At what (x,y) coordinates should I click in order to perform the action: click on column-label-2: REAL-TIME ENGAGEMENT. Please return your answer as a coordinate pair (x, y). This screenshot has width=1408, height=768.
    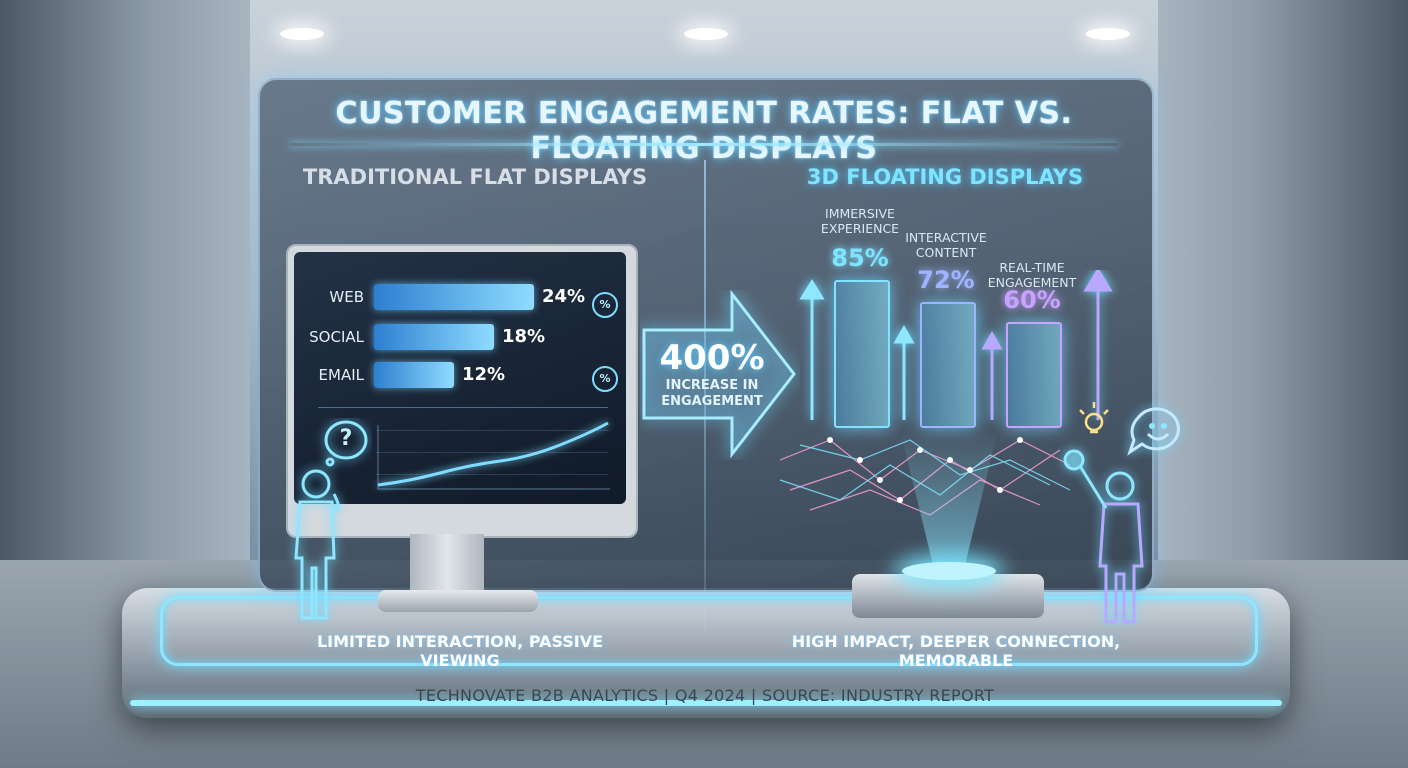
    Looking at the image, I should click on (1032, 275).